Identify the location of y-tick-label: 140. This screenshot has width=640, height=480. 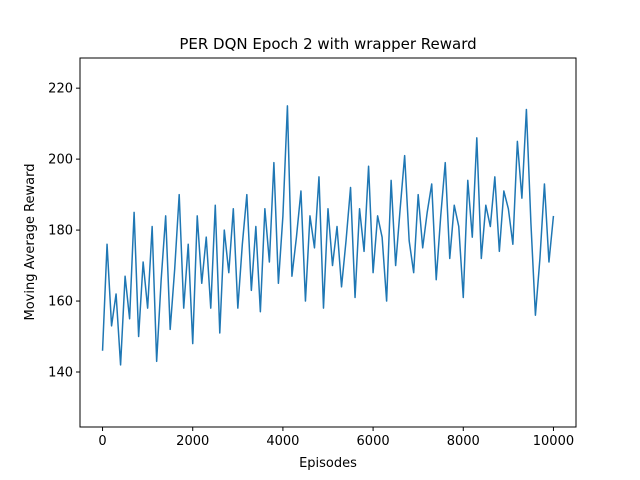
(60, 373).